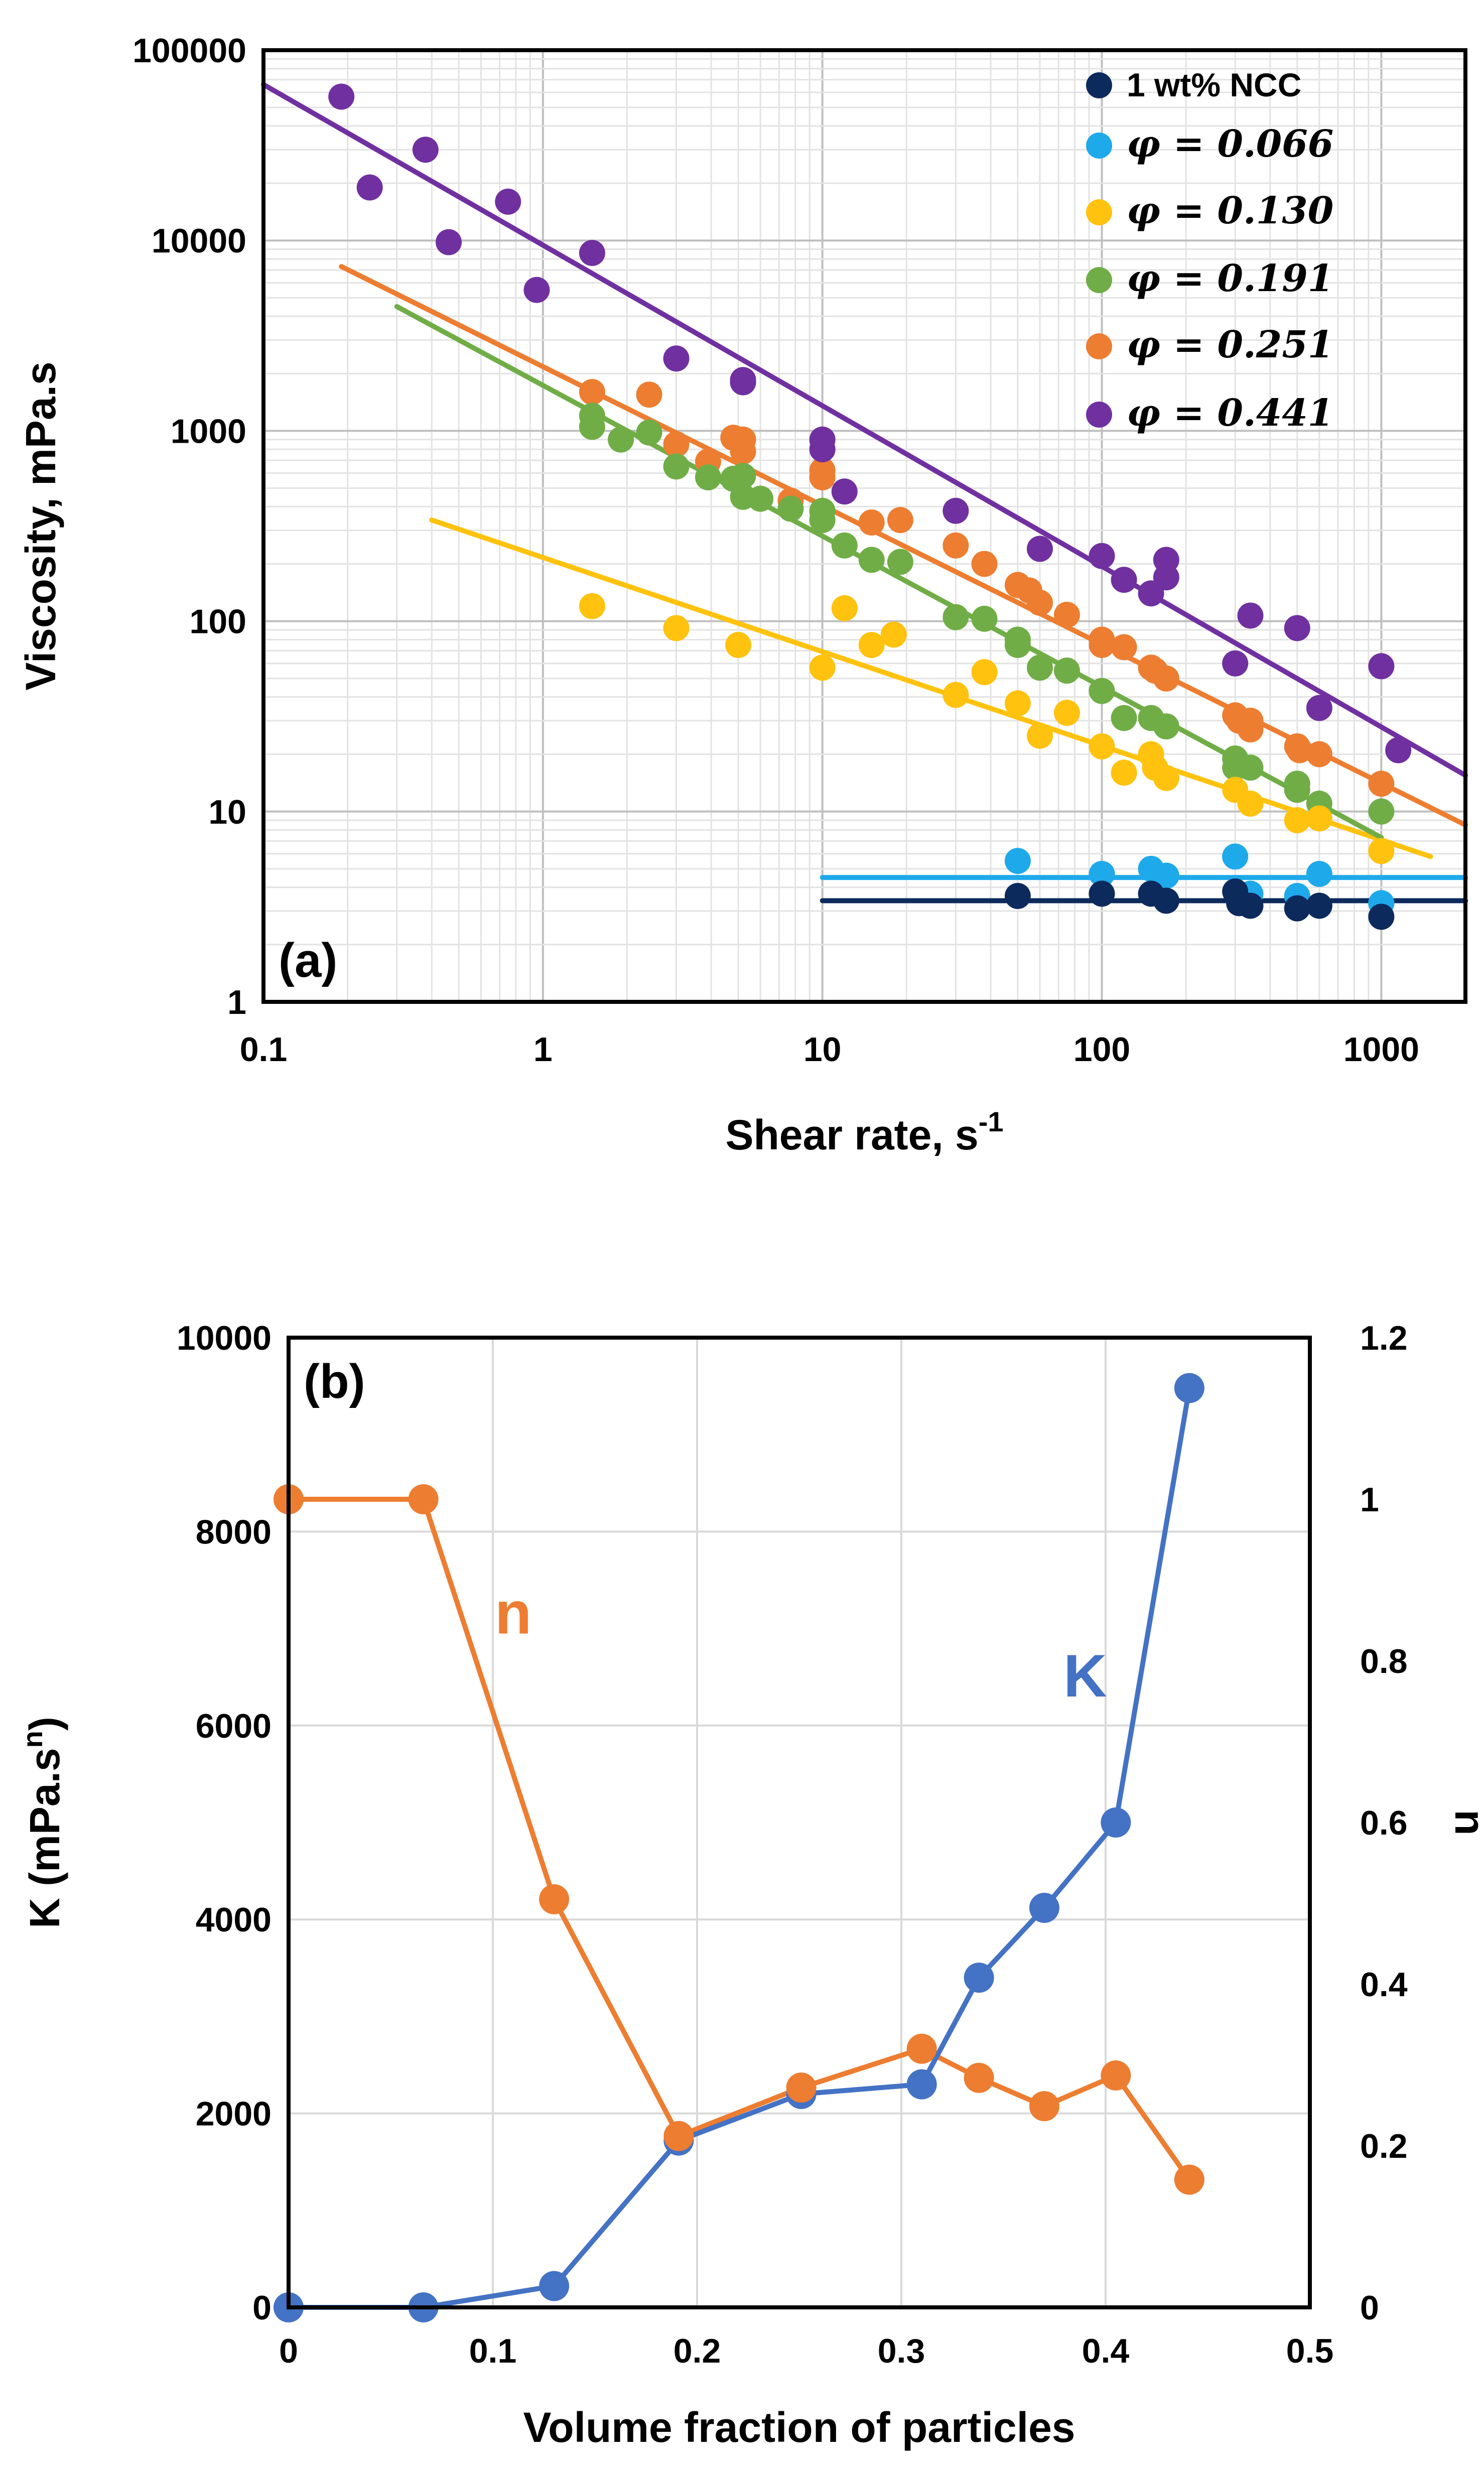 The width and height of the screenshot is (1484, 2470). Describe the element at coordinates (1214, 84) in the screenshot. I see `panel-a-legend-label: 1 wt% NCC` at that location.